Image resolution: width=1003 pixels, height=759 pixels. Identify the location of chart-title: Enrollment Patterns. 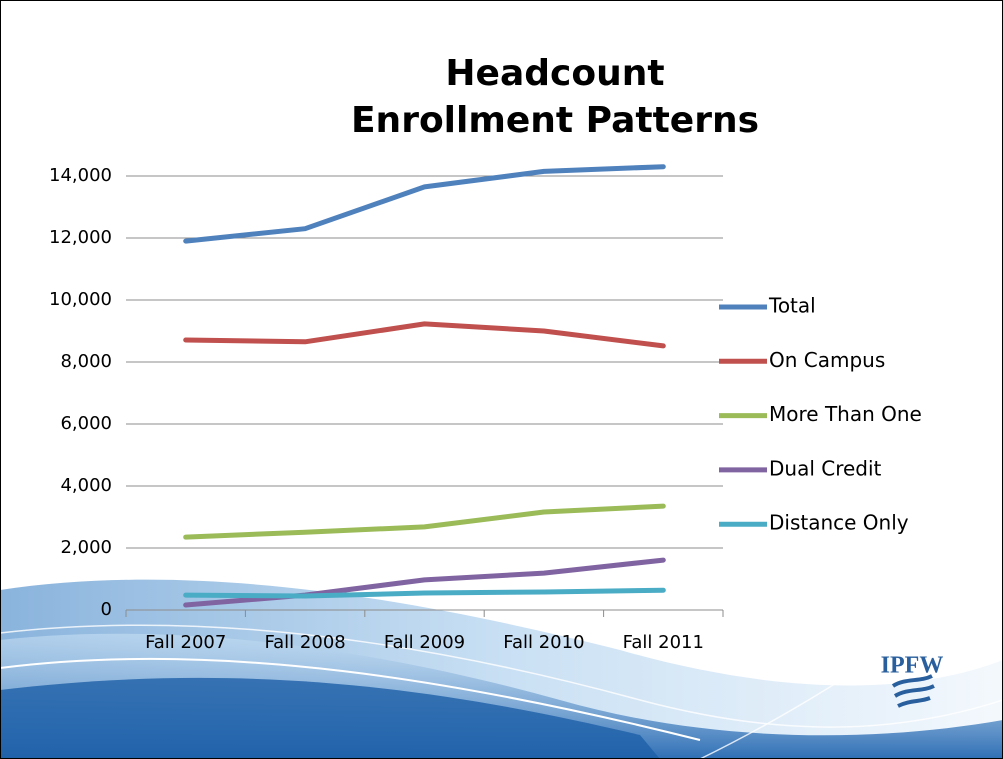
(555, 120).